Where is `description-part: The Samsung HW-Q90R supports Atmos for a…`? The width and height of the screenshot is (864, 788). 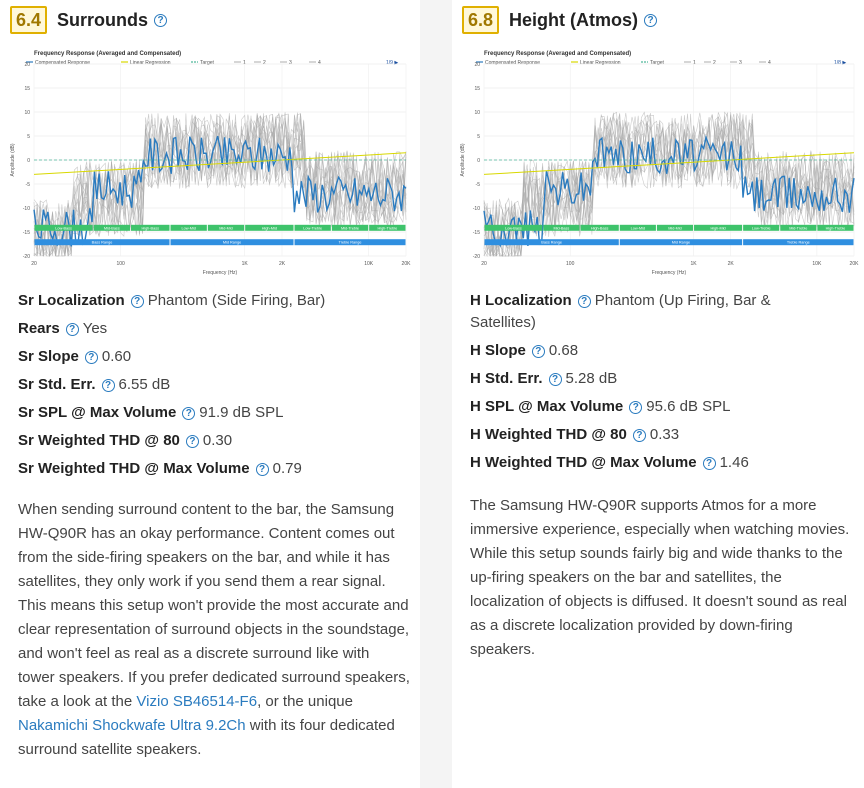 description-part: The Samsung HW-Q90R supports Atmos for a… is located at coordinates (660, 577).